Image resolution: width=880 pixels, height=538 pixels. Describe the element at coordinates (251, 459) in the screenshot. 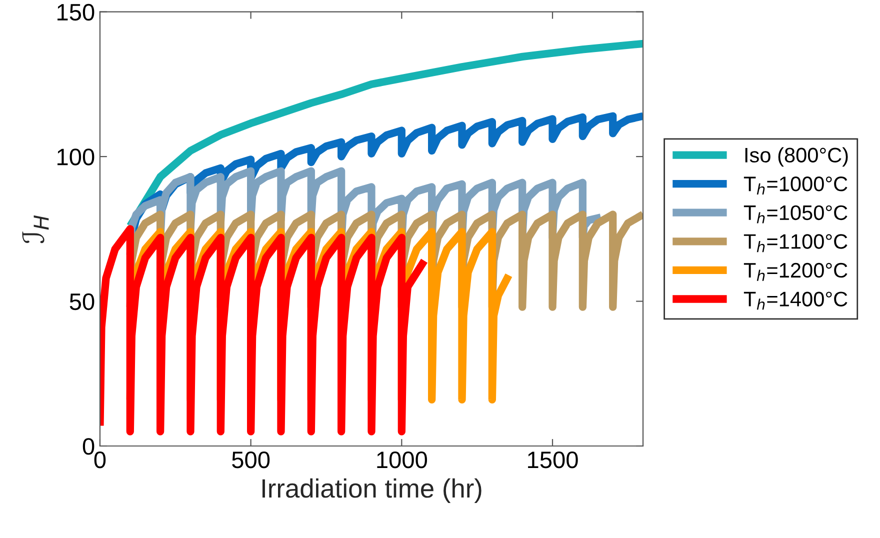

I see `x-tick-label: 500` at that location.